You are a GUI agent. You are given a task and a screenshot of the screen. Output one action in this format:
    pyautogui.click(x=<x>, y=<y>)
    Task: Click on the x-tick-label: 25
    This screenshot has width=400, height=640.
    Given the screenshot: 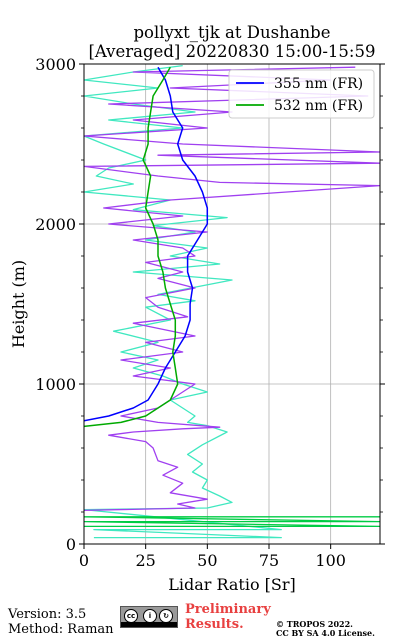 What is the action you would take?
    pyautogui.click(x=145, y=560)
    